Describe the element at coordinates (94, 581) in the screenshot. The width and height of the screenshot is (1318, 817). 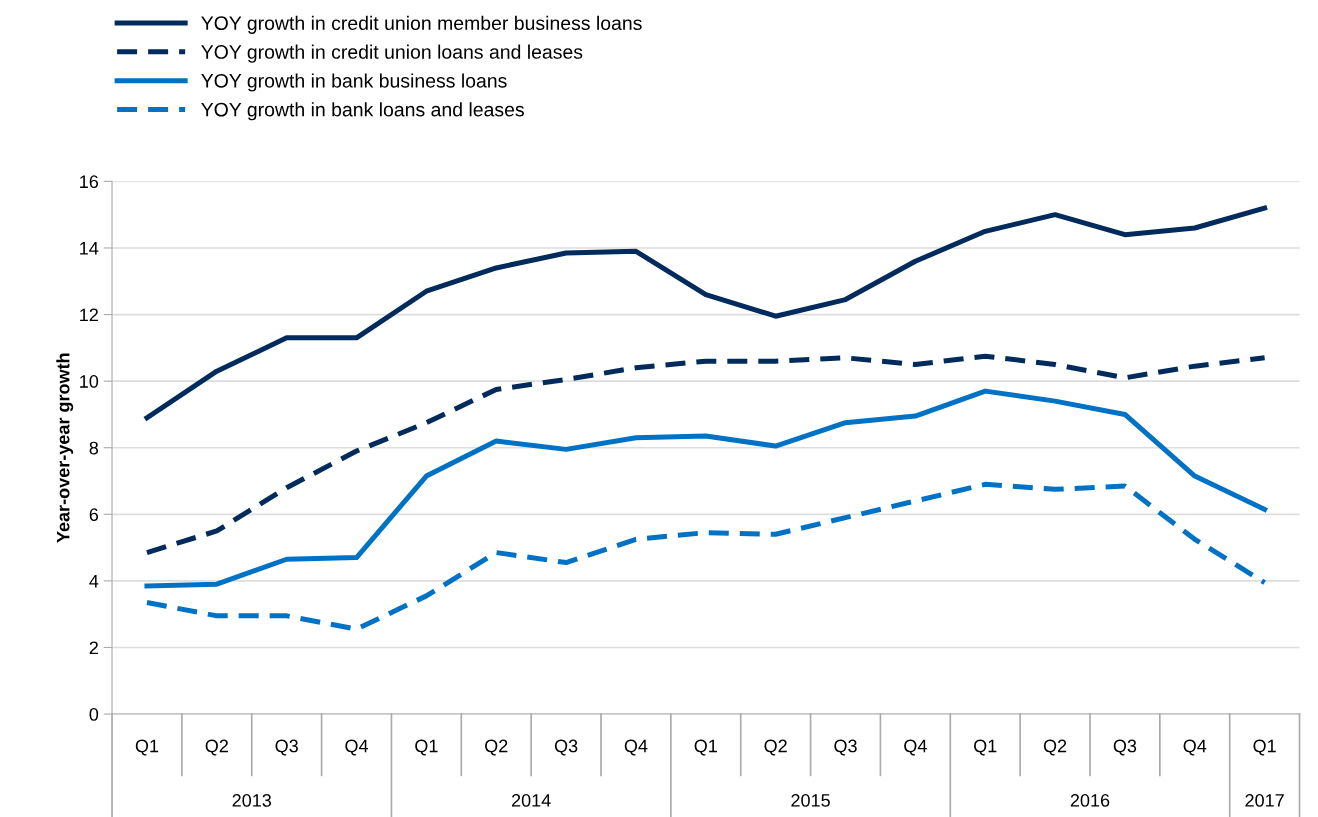
I see `y-tick-label: 4` at that location.